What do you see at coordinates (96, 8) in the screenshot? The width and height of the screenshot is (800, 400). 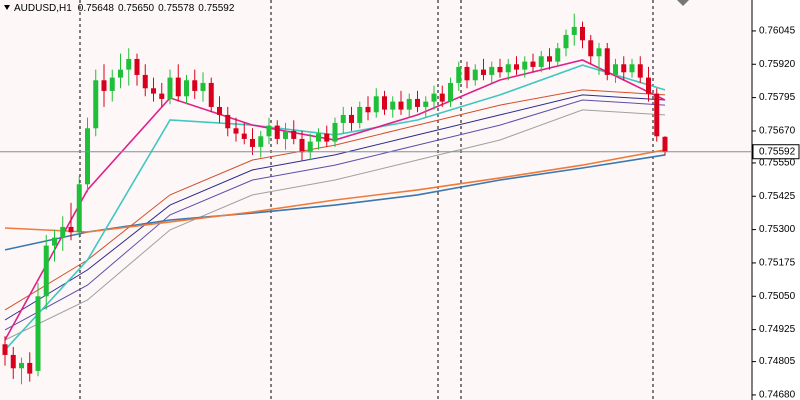 I see `open-label: 0.75648` at bounding box center [96, 8].